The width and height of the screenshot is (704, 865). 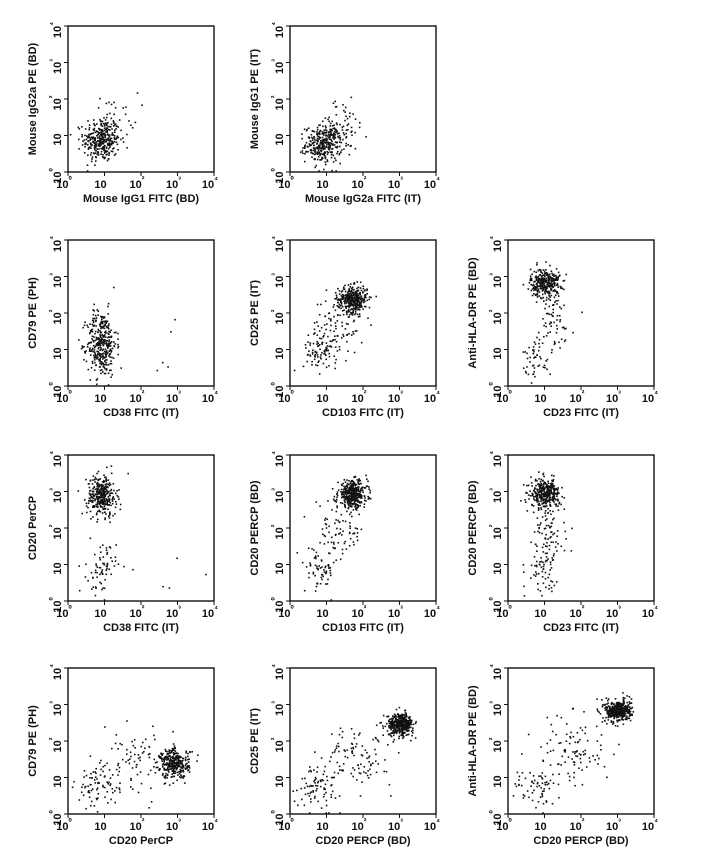 I want to click on y-tick-label: 10³, so click(x=56, y=708).